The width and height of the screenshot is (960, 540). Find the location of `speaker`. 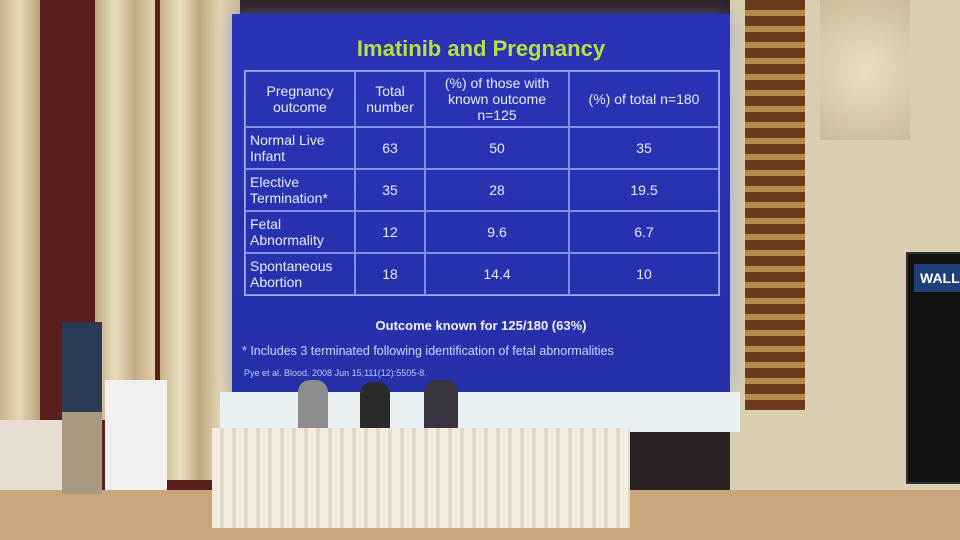

speaker is located at coordinates (82, 408).